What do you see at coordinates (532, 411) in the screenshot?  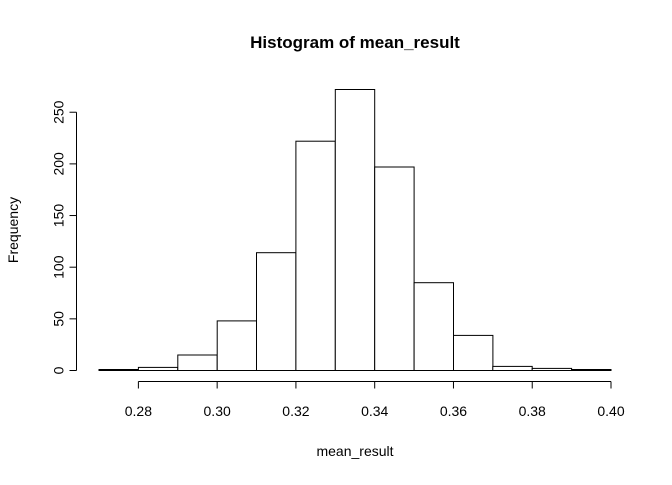 I see `x-tick-label: 0.38` at bounding box center [532, 411].